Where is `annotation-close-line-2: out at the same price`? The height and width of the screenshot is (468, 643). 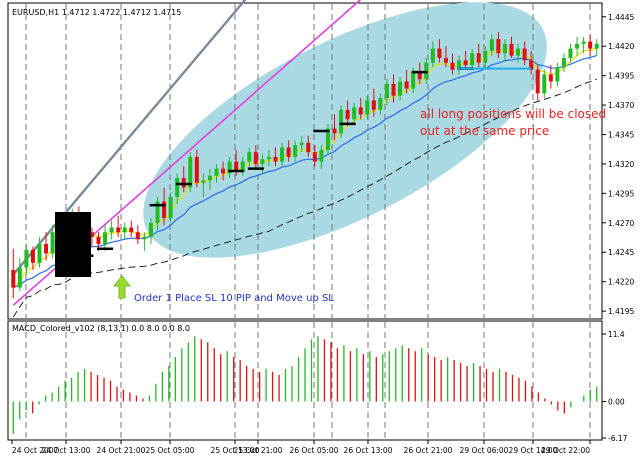 annotation-close-line-2: out at the same price is located at coordinates (484, 131).